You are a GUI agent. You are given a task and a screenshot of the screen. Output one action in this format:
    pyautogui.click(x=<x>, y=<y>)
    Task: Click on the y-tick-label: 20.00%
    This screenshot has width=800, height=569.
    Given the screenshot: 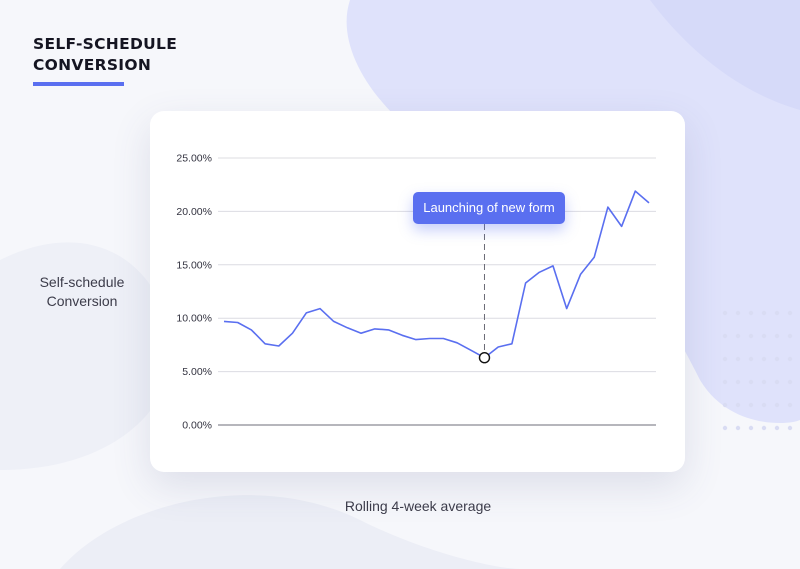 What is the action you would take?
    pyautogui.click(x=194, y=212)
    